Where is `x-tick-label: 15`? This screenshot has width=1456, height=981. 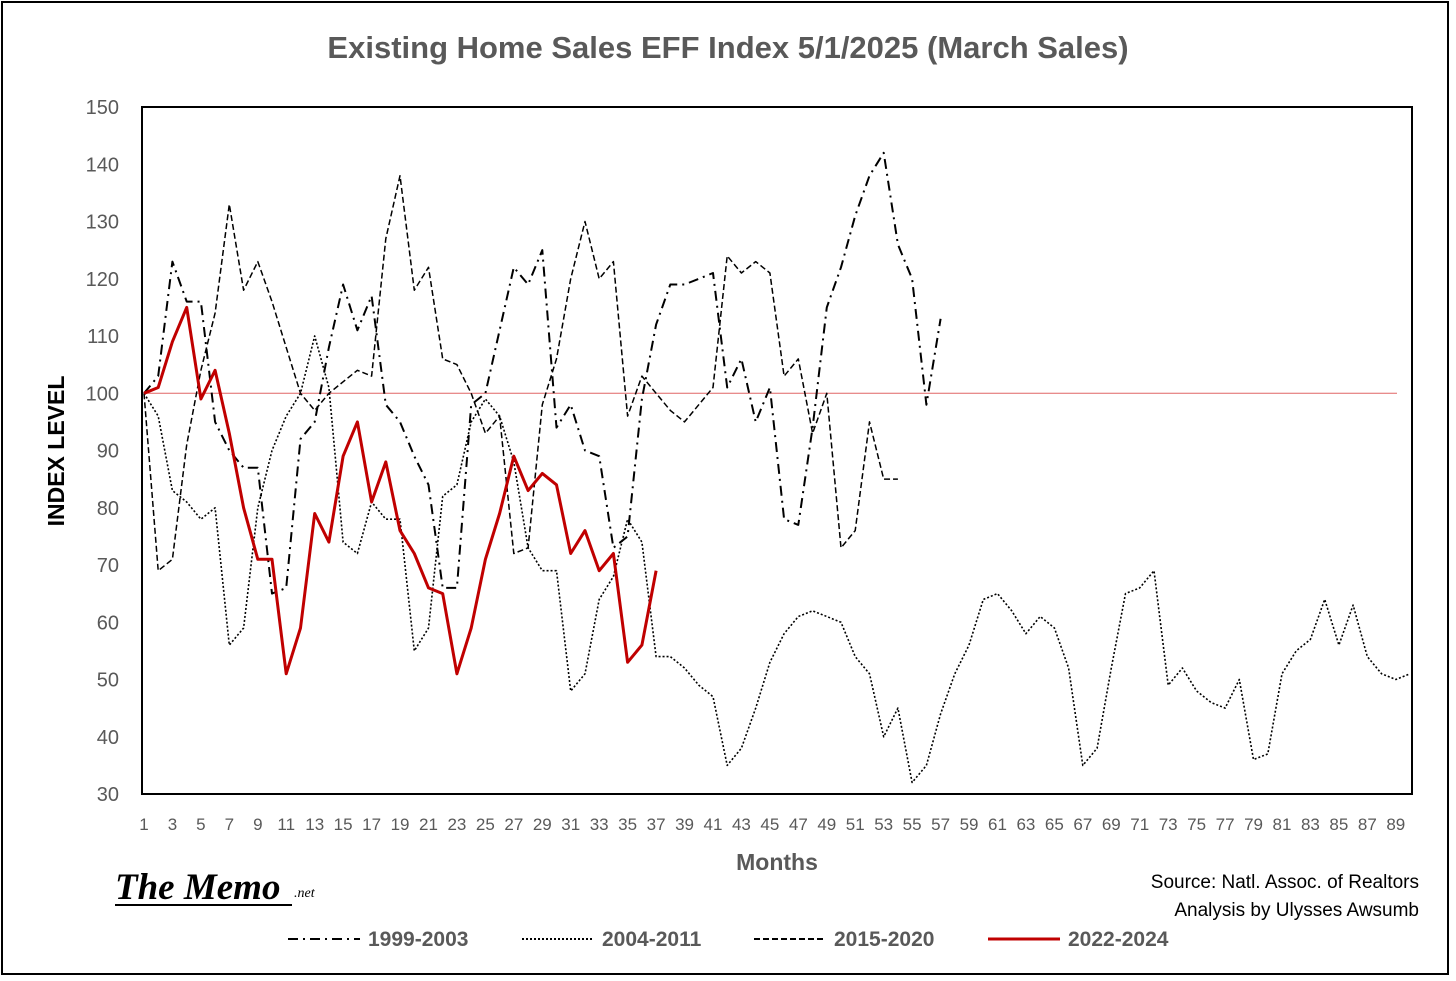 x-tick-label: 15 is located at coordinates (343, 824).